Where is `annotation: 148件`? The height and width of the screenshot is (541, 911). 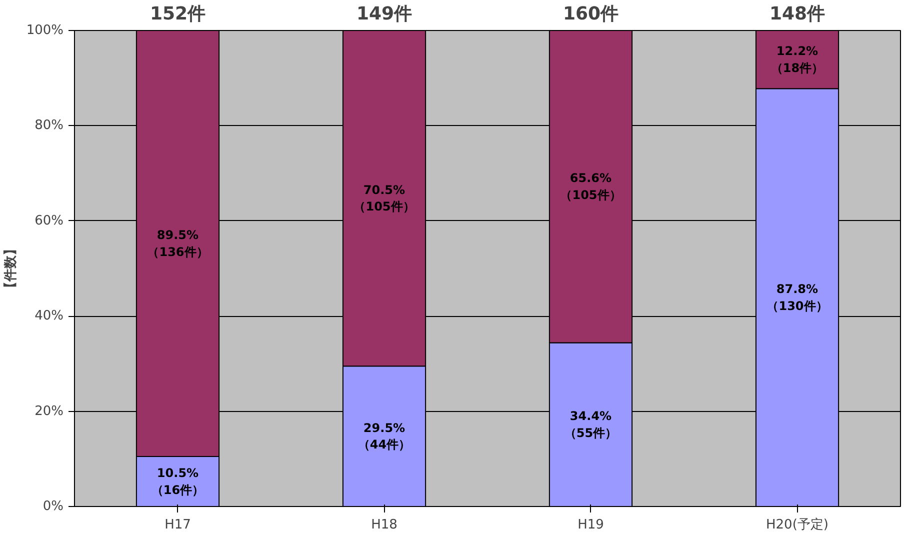
annotation: 148件 is located at coordinates (797, 14).